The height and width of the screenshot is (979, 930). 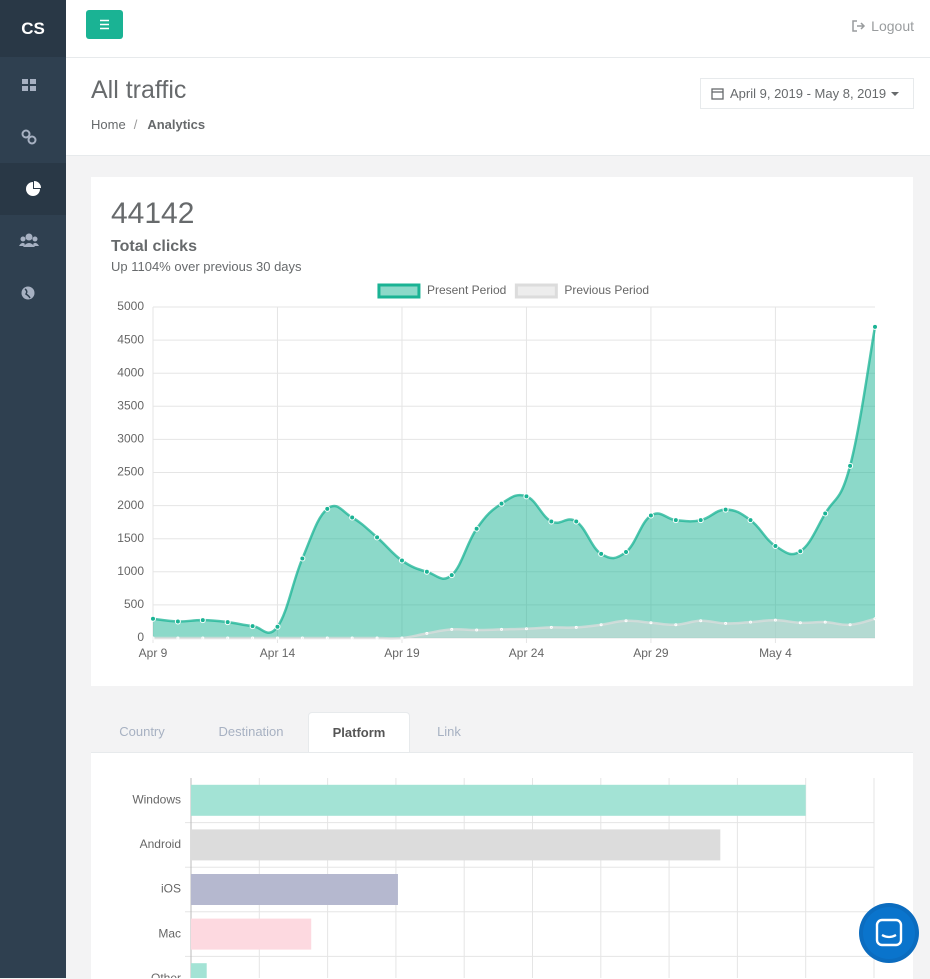 I want to click on y-tick-label: 2500, so click(x=130, y=472).